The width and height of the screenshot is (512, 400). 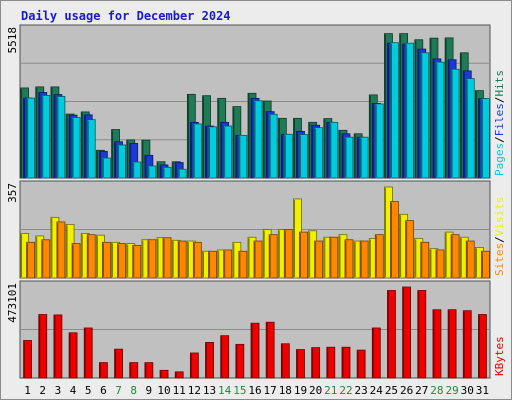 What do you see at coordinates (391, 390) in the screenshot?
I see `x-tick-label: 25` at bounding box center [391, 390].